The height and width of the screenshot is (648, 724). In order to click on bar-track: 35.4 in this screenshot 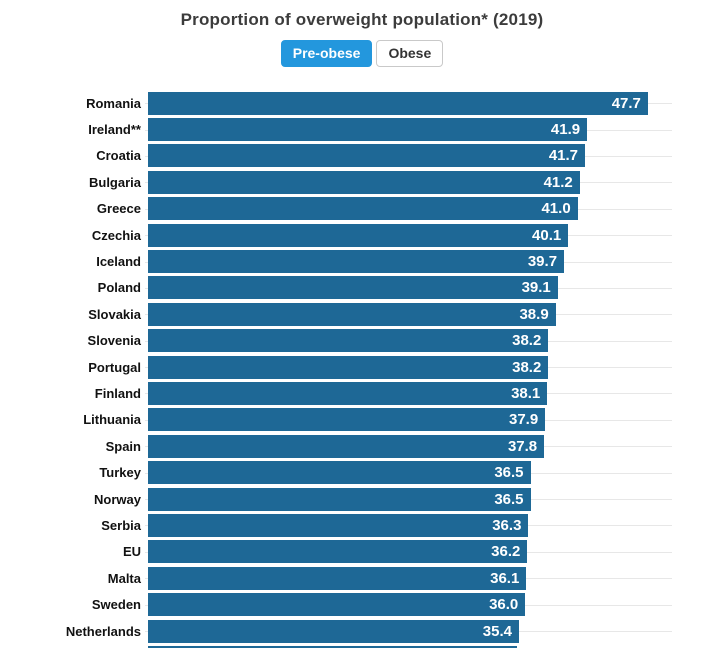, I will do `click(434, 631)`.